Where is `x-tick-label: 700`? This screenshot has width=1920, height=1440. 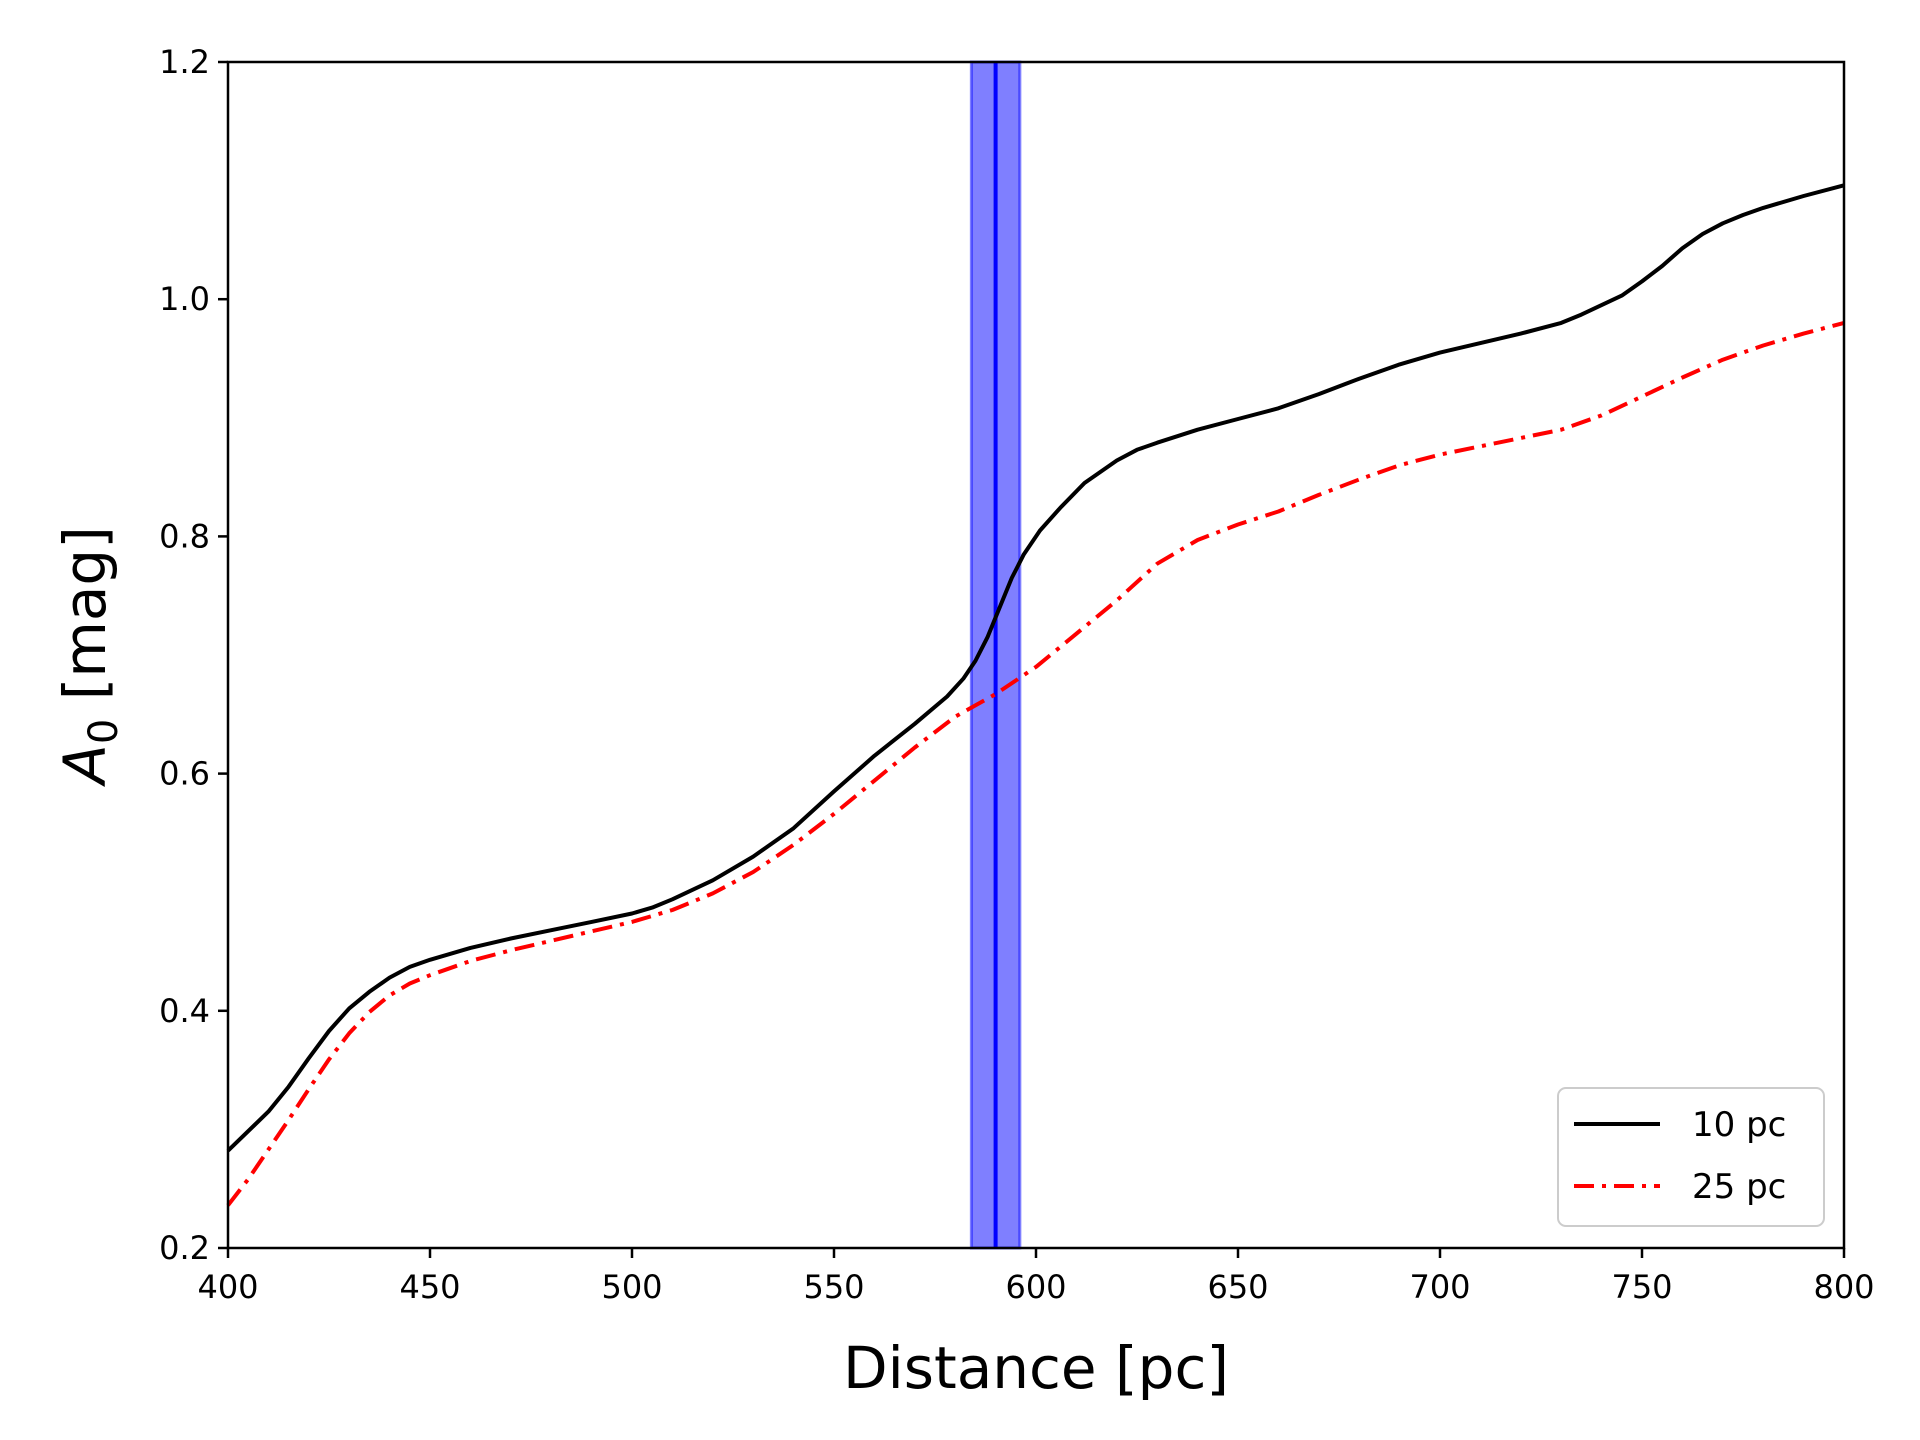 x-tick-label: 700 is located at coordinates (1439, 1287).